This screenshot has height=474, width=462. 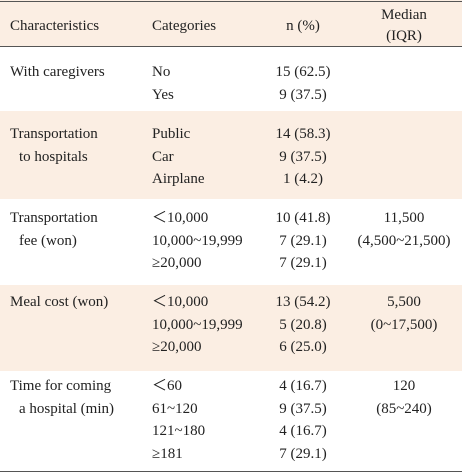 What do you see at coordinates (231, 1) in the screenshot?
I see `top-rule` at bounding box center [231, 1].